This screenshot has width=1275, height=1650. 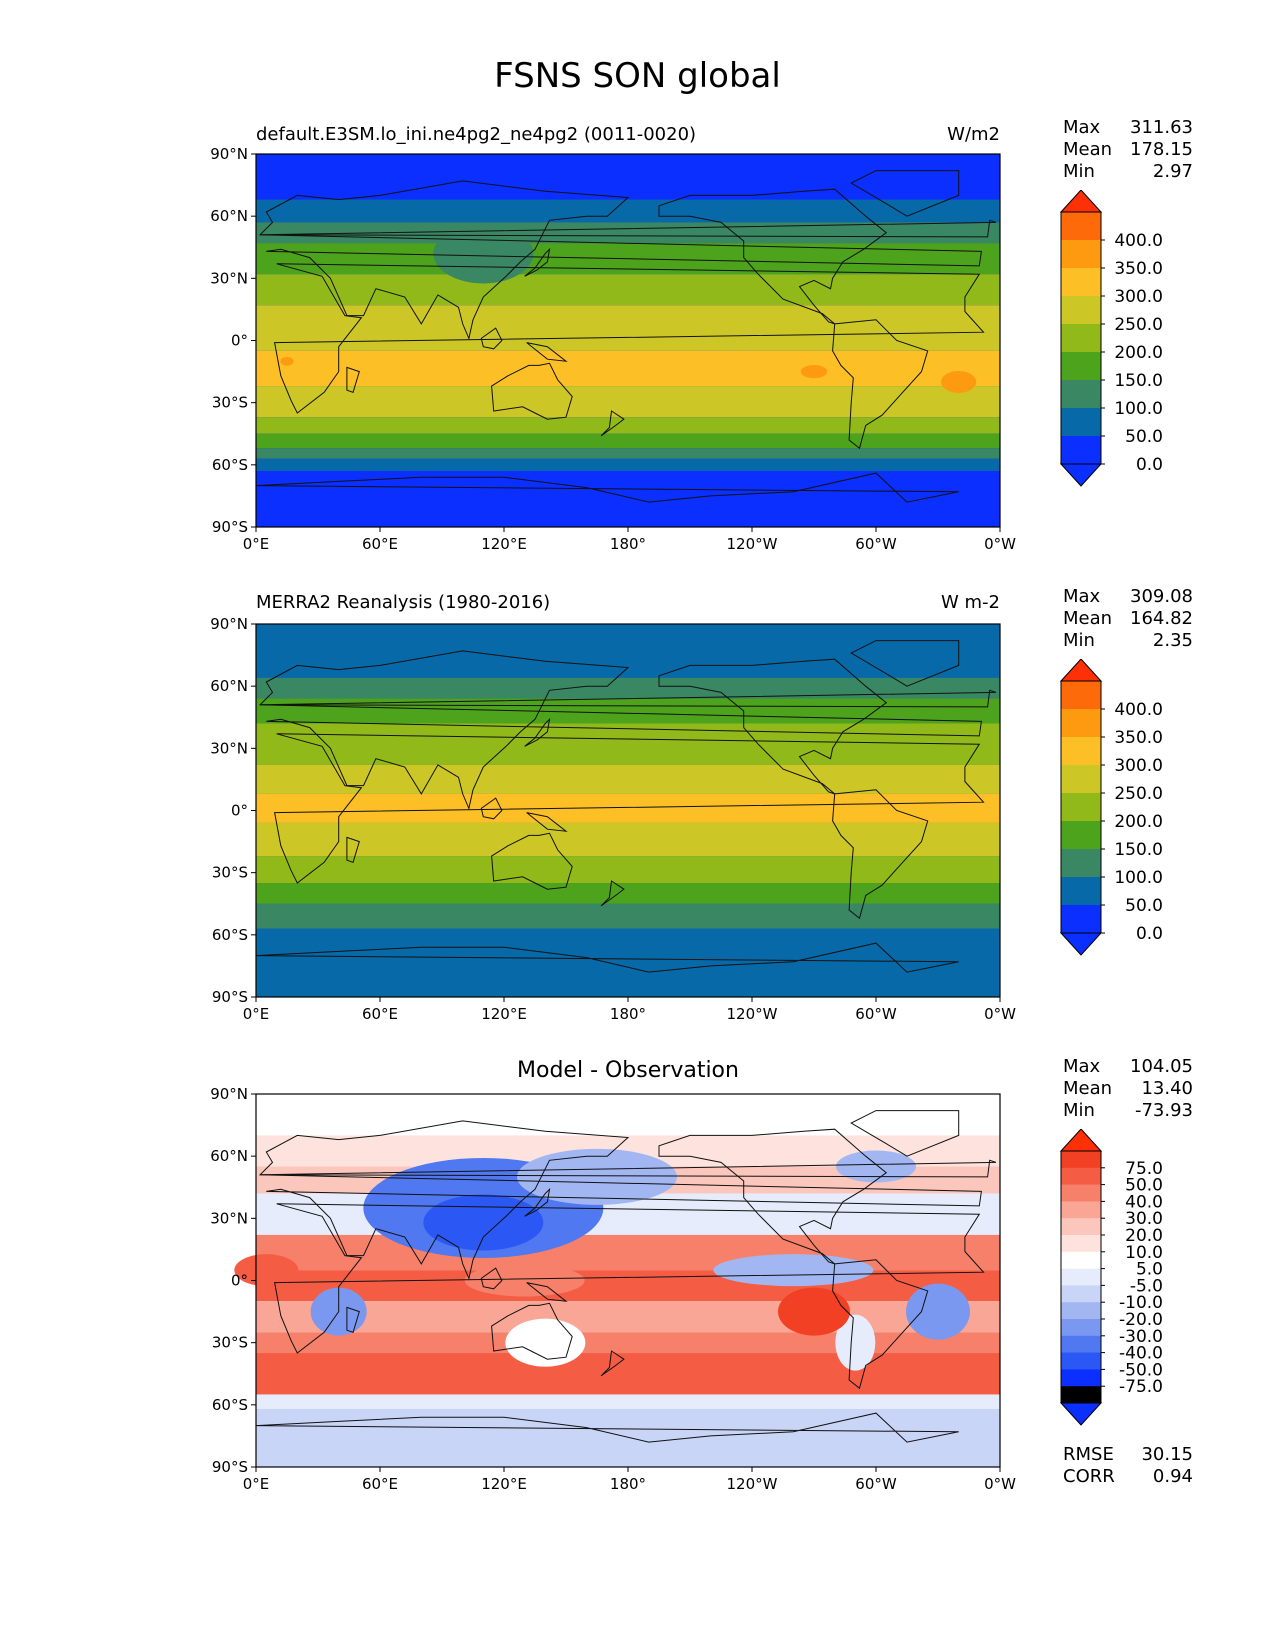 I want to click on stat-max-value: 104.05, so click(x=1161, y=1066).